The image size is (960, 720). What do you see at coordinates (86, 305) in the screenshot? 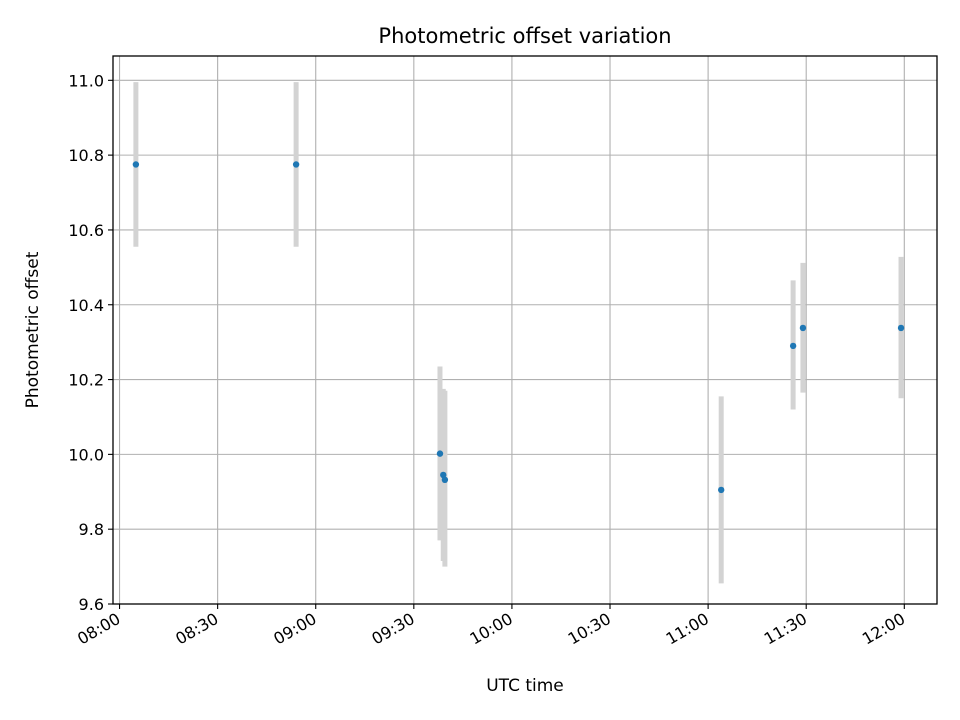
I see `y-tick-label: 10.4` at bounding box center [86, 305].